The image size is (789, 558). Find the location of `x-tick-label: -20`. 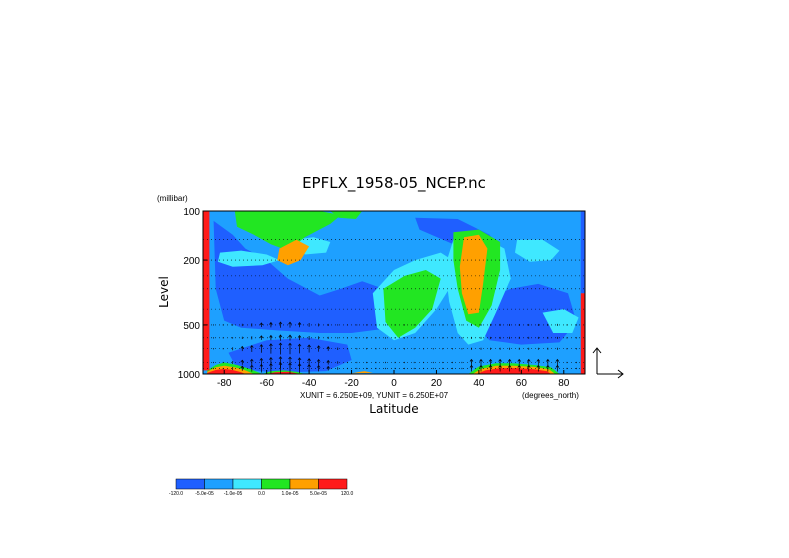

x-tick-label: -20 is located at coordinates (351, 383).